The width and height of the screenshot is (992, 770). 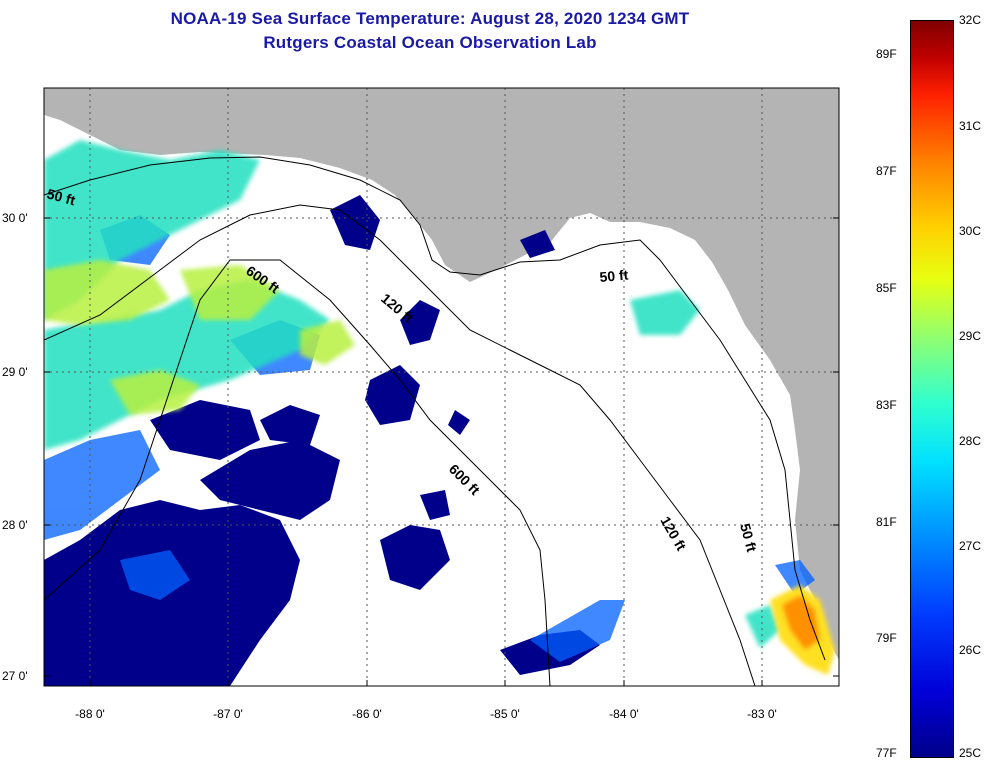 What do you see at coordinates (886, 171) in the screenshot?
I see `colorbar-f-label: 87F` at bounding box center [886, 171].